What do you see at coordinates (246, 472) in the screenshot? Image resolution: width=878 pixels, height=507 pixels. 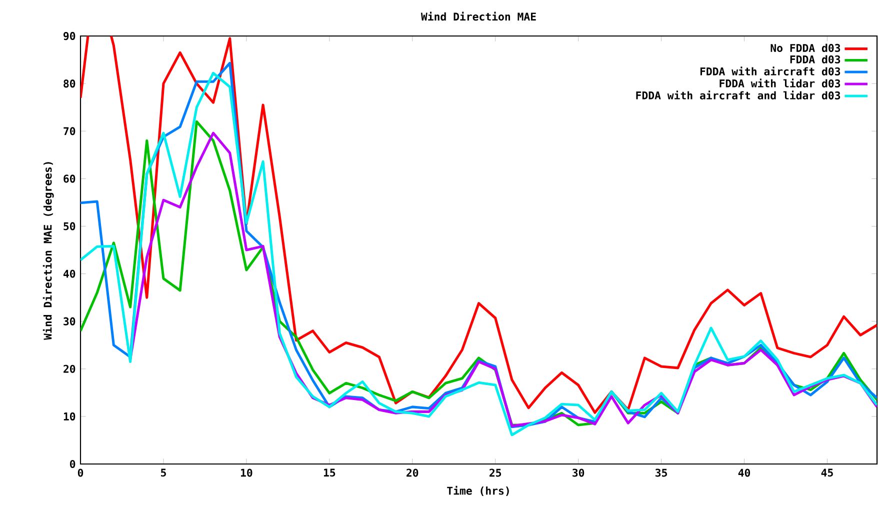 I see `x-tick-label: 10` at bounding box center [246, 472].